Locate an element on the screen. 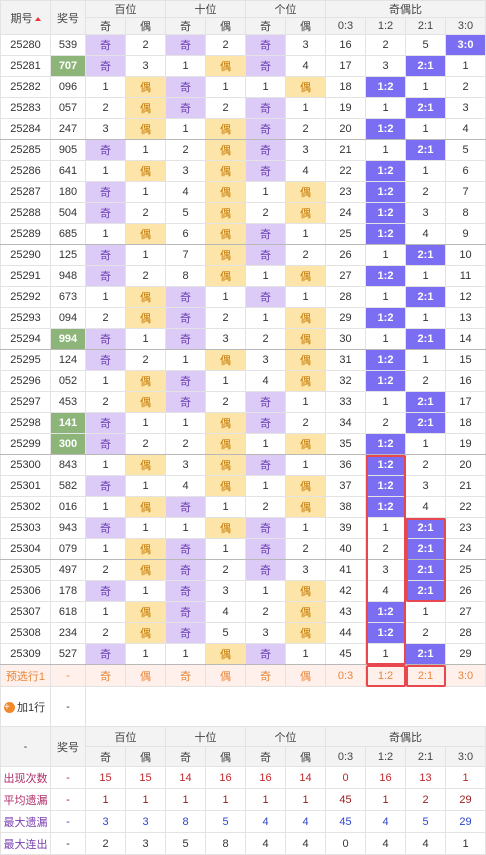 The image size is (486, 855). parity-cell: 5 is located at coordinates (225, 633).